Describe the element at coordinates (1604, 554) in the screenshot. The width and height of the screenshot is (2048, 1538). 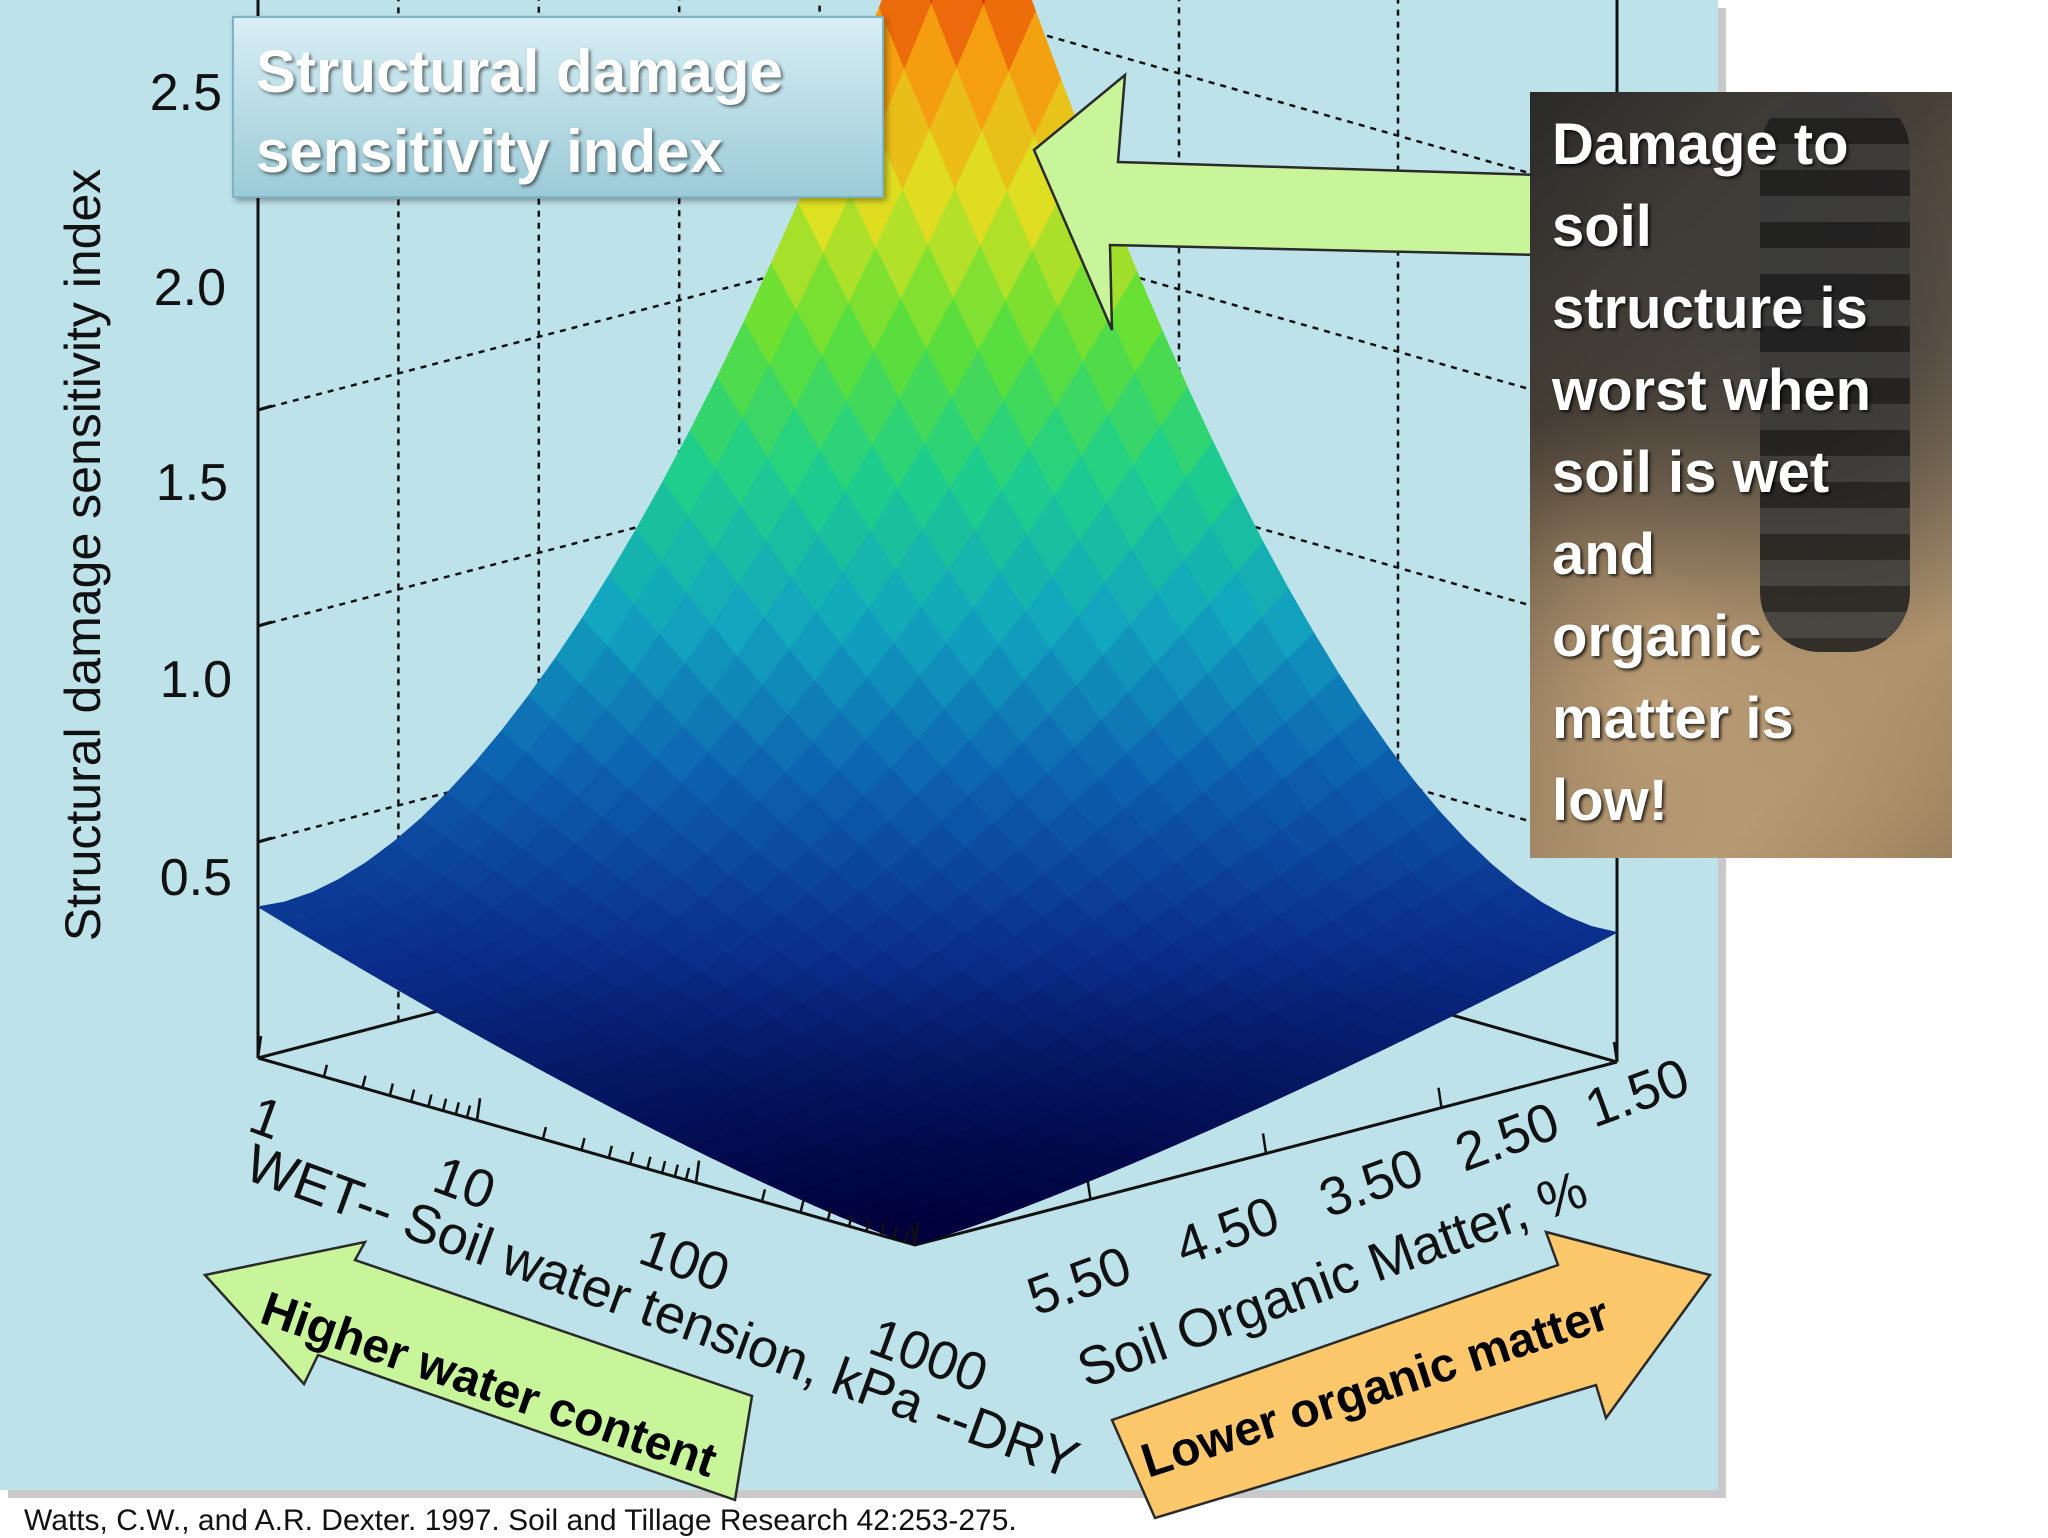
I see `note-line: and` at that location.